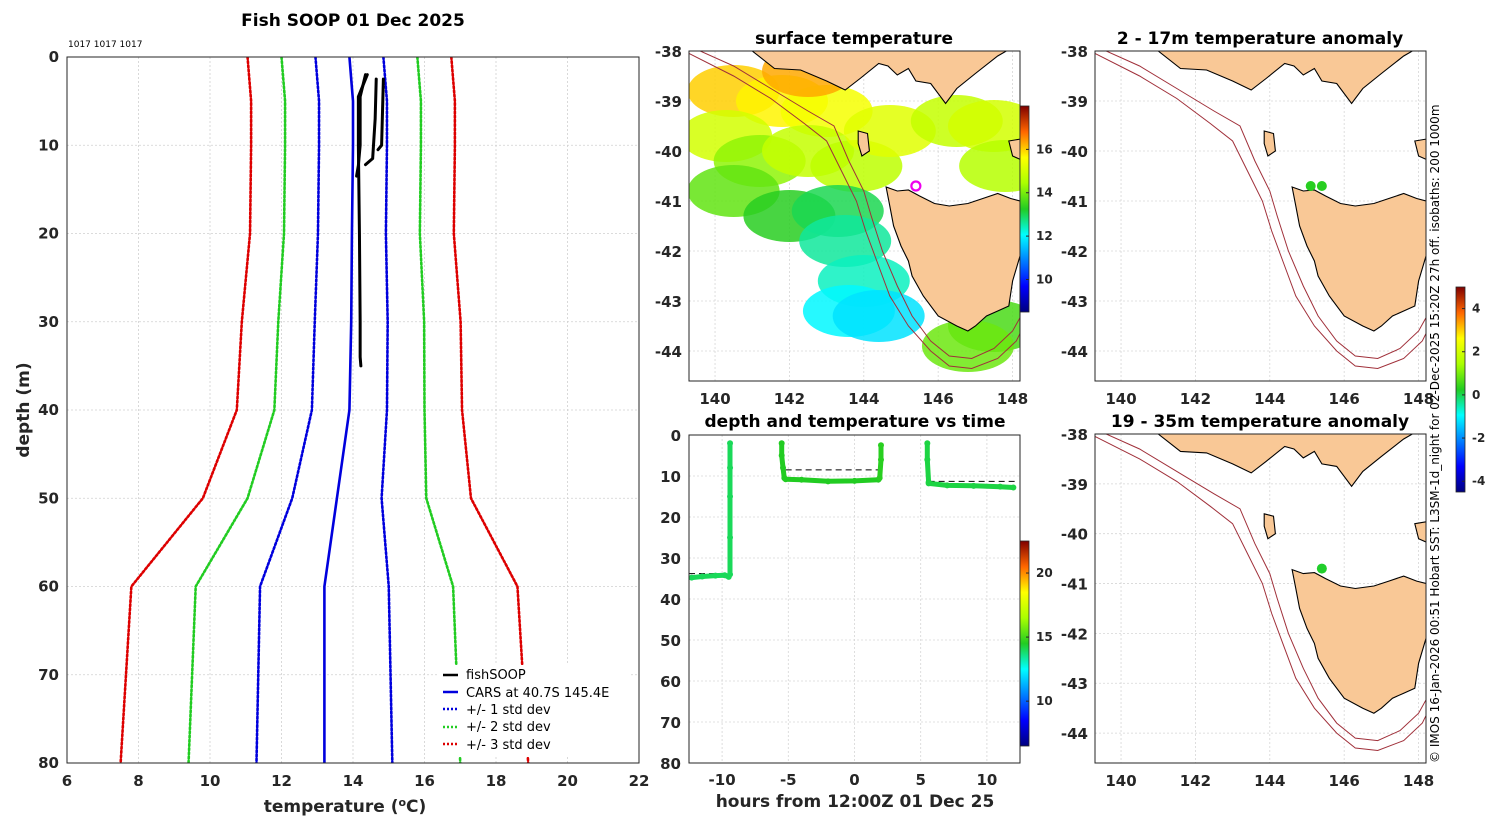 Image resolution: width=1500 pixels, height=820 pixels. I want to click on lon-tick-label: 142, so click(789, 399).